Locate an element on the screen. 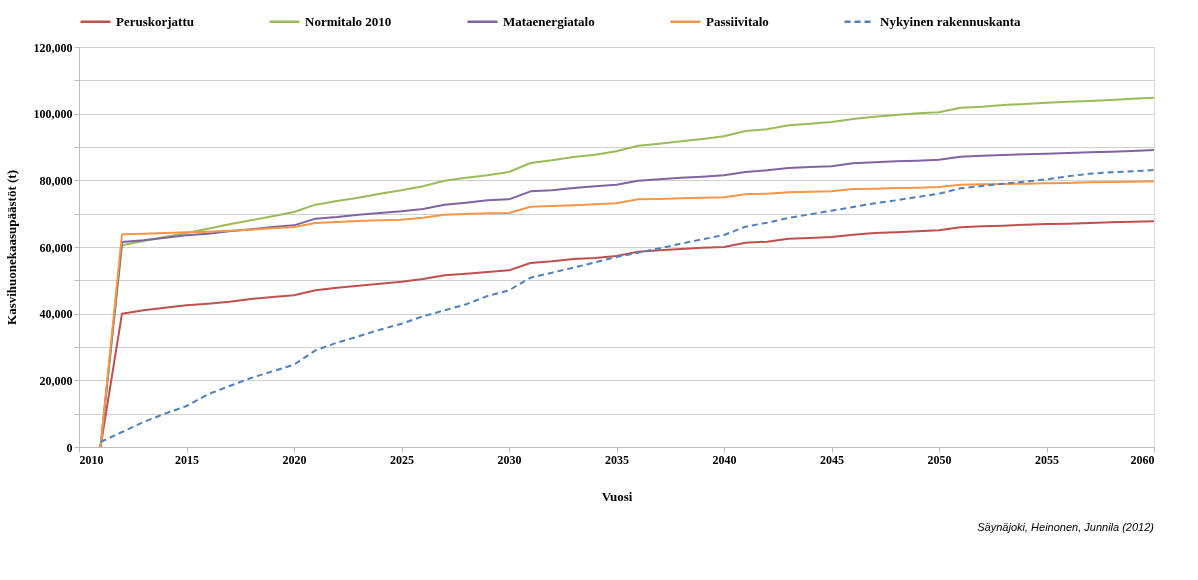  x-tick-label: 2035 is located at coordinates (617, 459).